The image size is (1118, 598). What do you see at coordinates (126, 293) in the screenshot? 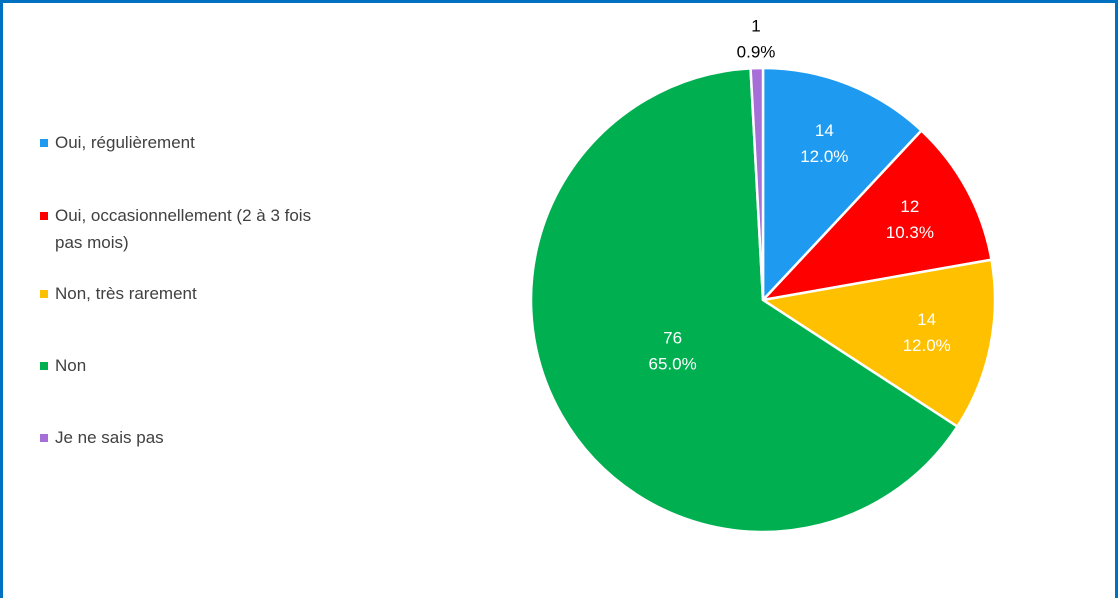
I see `legend-label: Non, très rarement` at bounding box center [126, 293].